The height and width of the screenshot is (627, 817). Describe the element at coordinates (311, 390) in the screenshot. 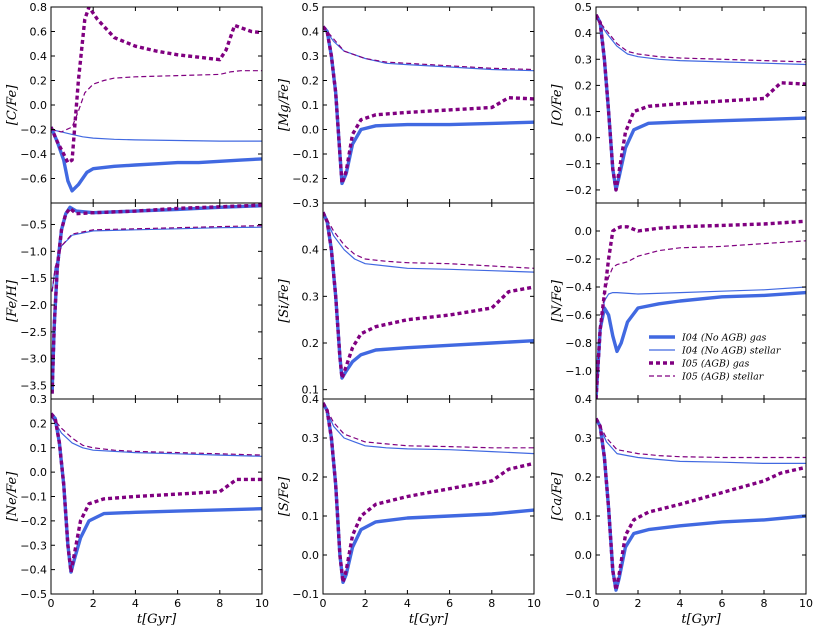

I see `panel-5-ytick-label-0.1: 0.1` at that location.